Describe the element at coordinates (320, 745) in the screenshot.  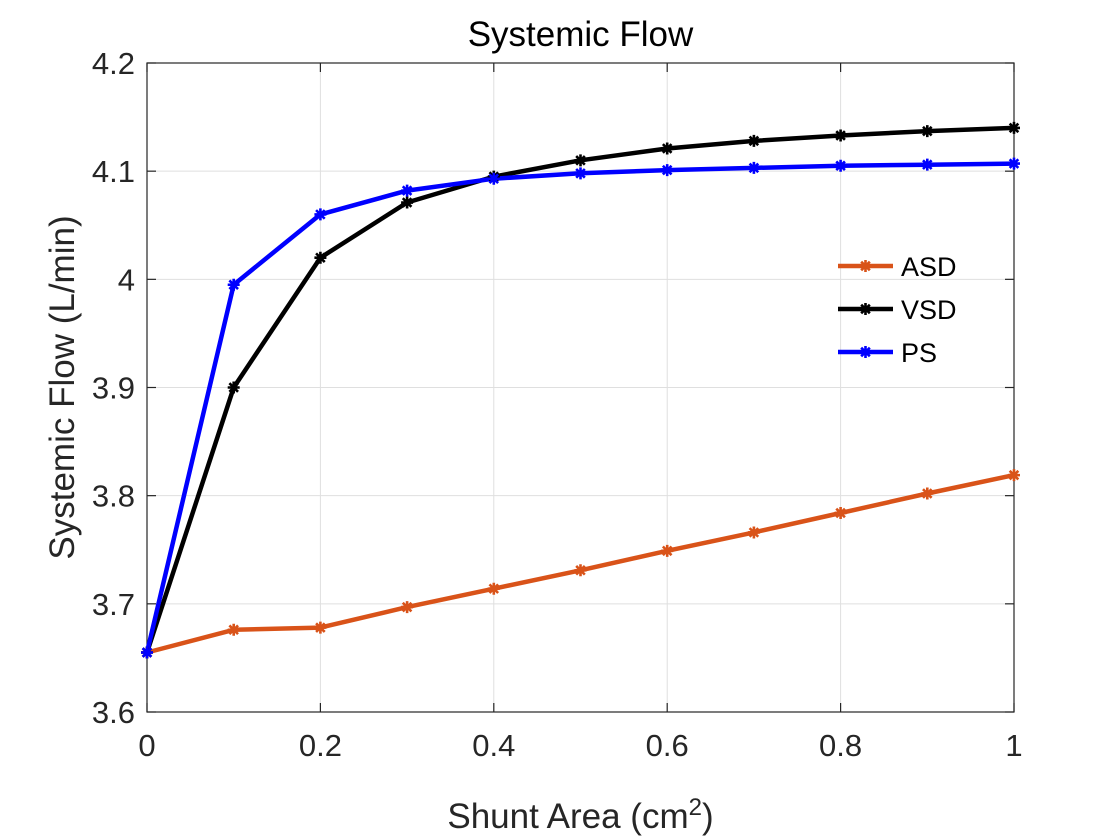
I see `x-tick-label: 0.2` at that location.